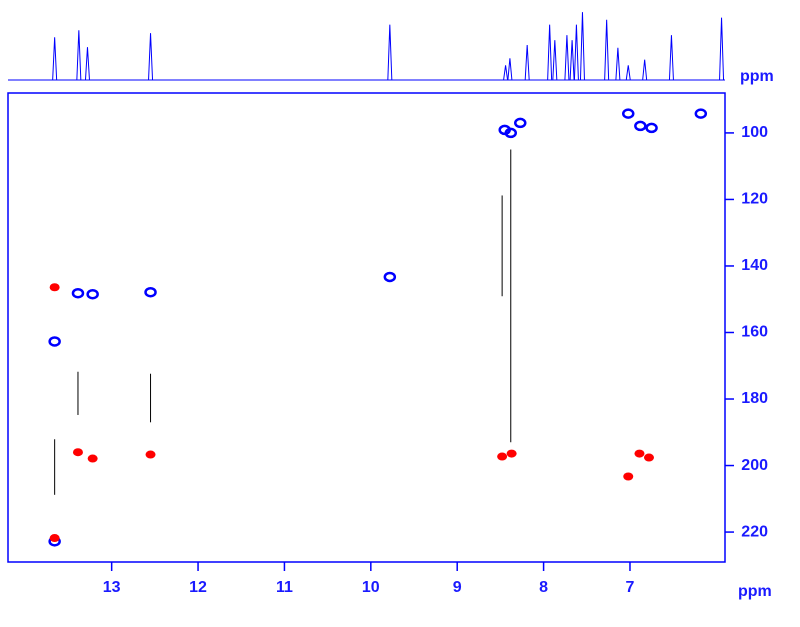  Describe the element at coordinates (755, 591) in the screenshot. I see `x-axis-label: ppm` at that location.